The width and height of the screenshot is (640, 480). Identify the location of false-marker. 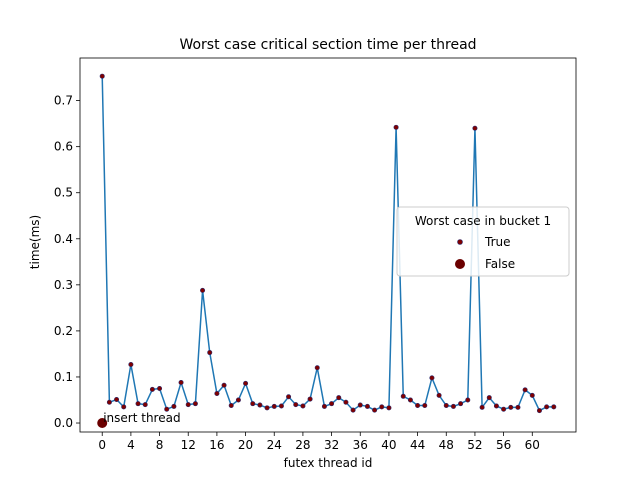
(102, 423).